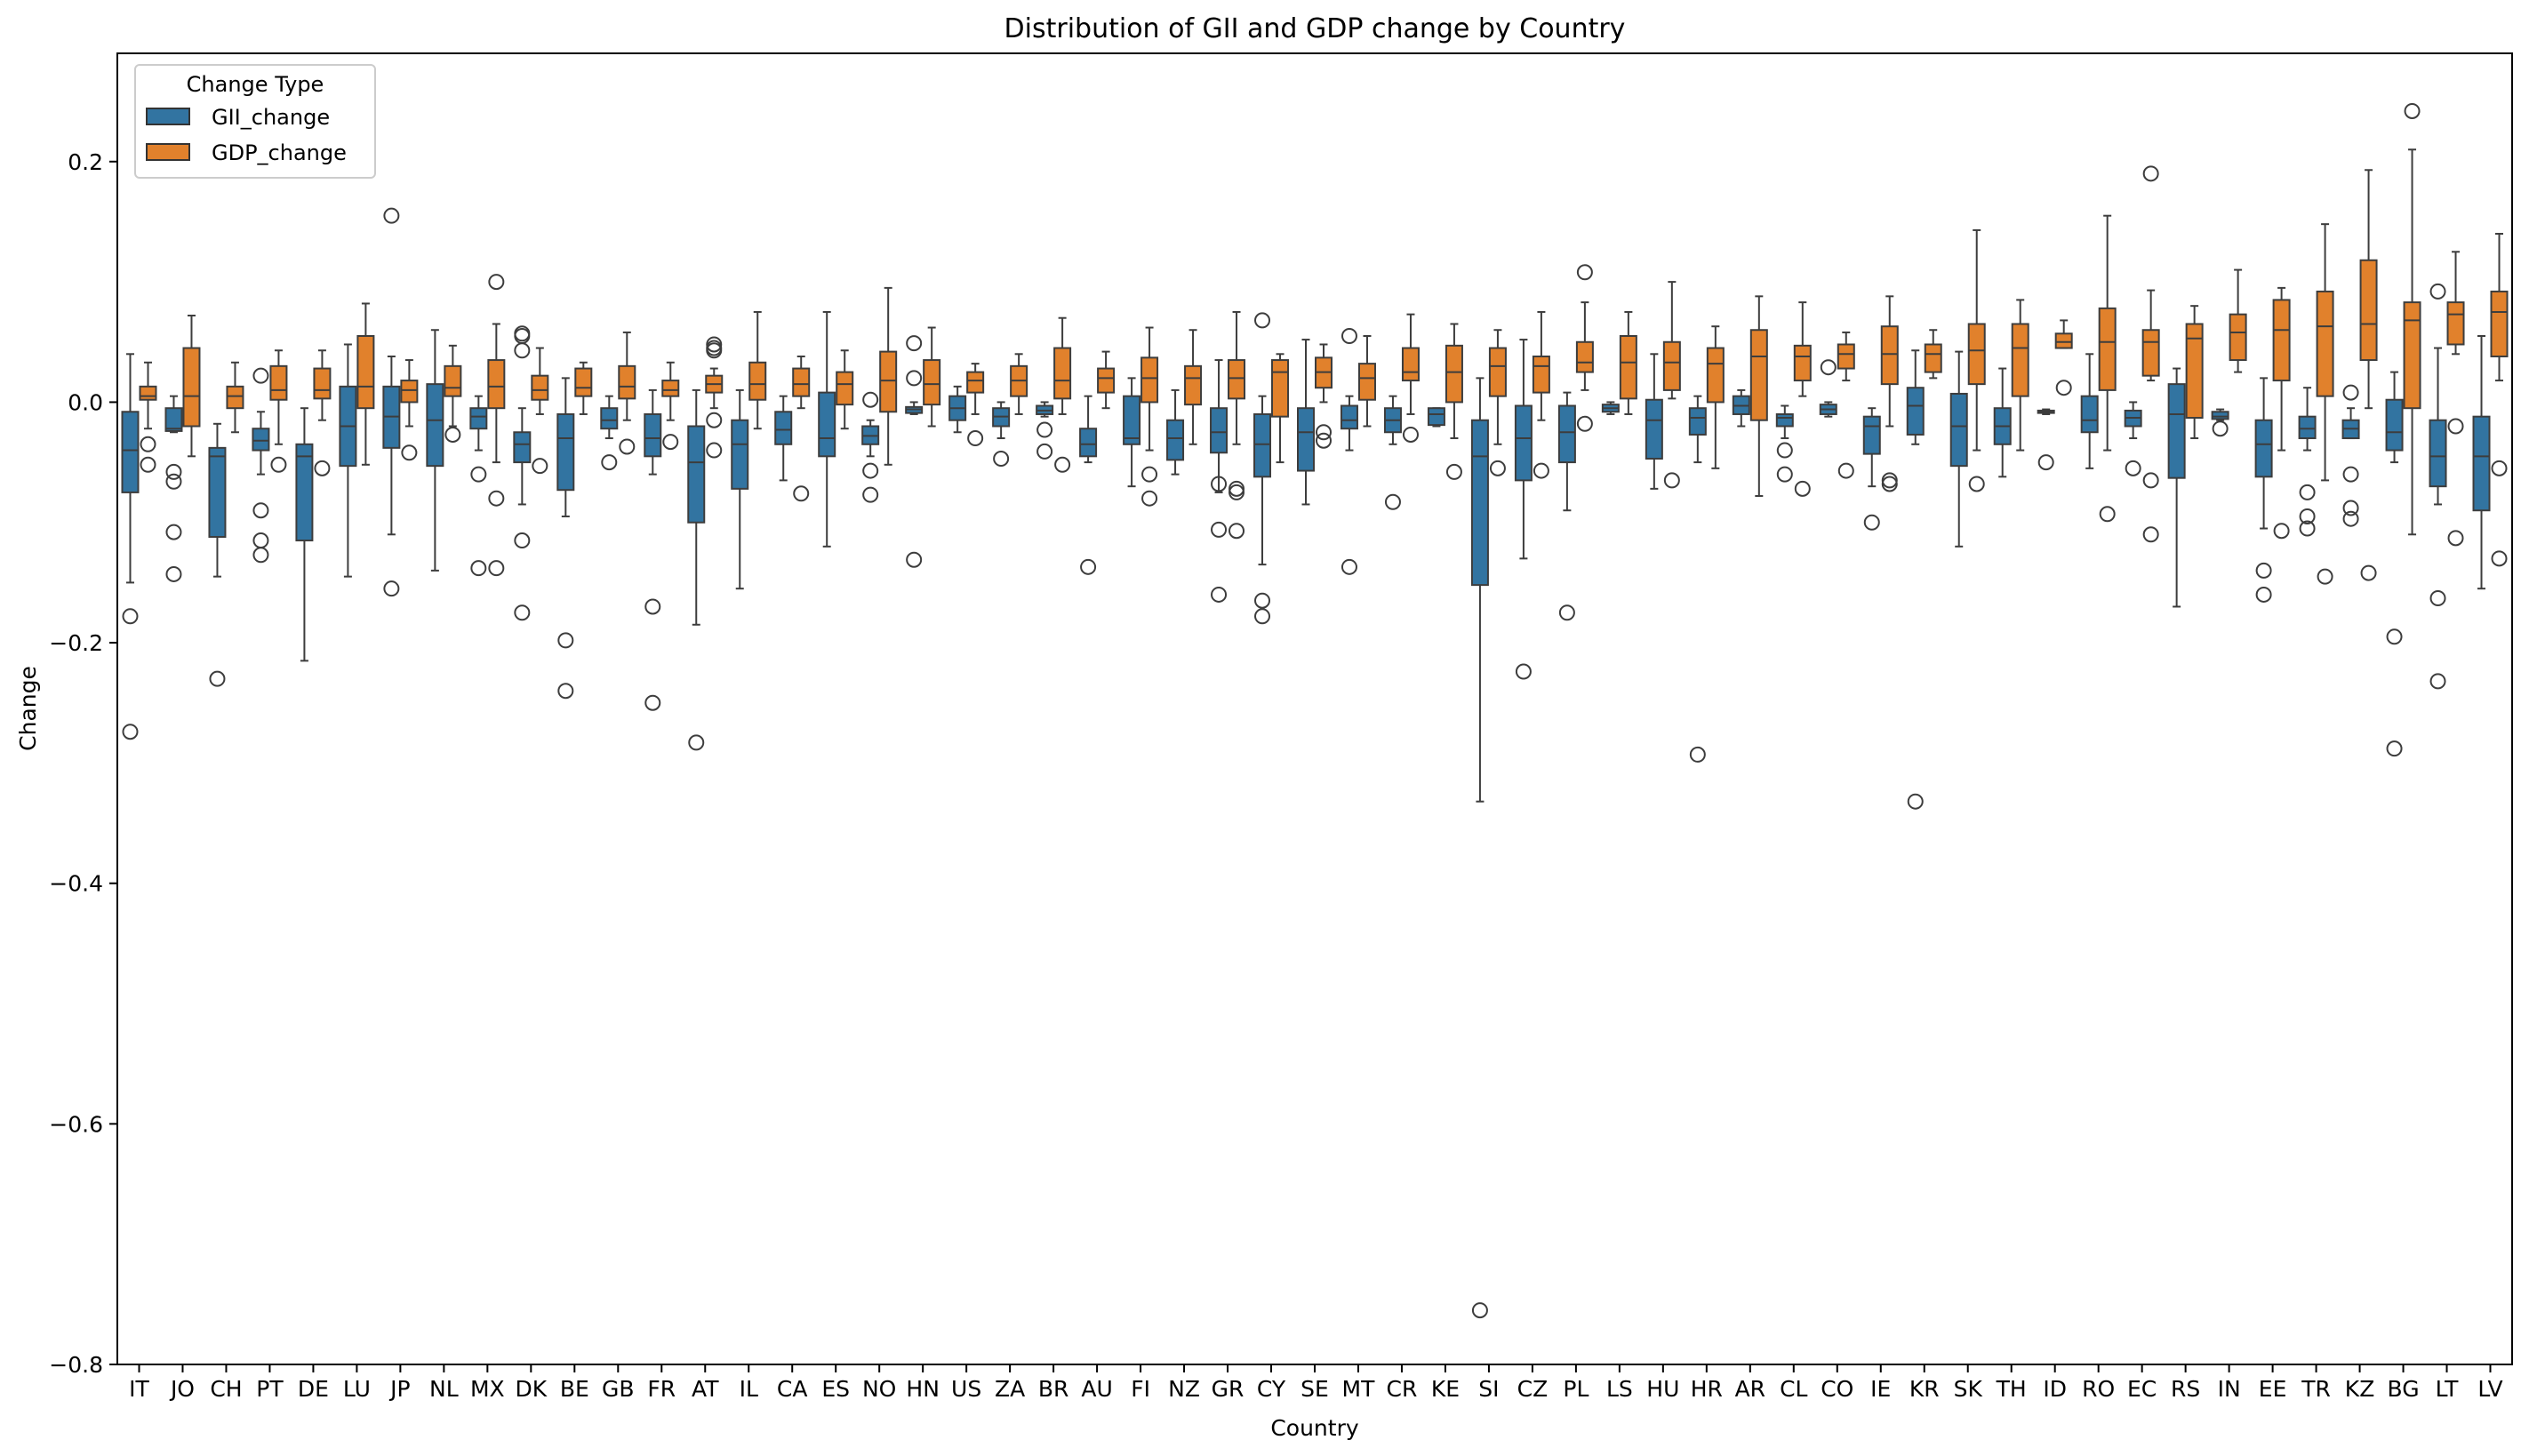 The width and height of the screenshot is (2521, 1456). What do you see at coordinates (975, 405) in the screenshot?
I see `box-GDP_change-US` at bounding box center [975, 405].